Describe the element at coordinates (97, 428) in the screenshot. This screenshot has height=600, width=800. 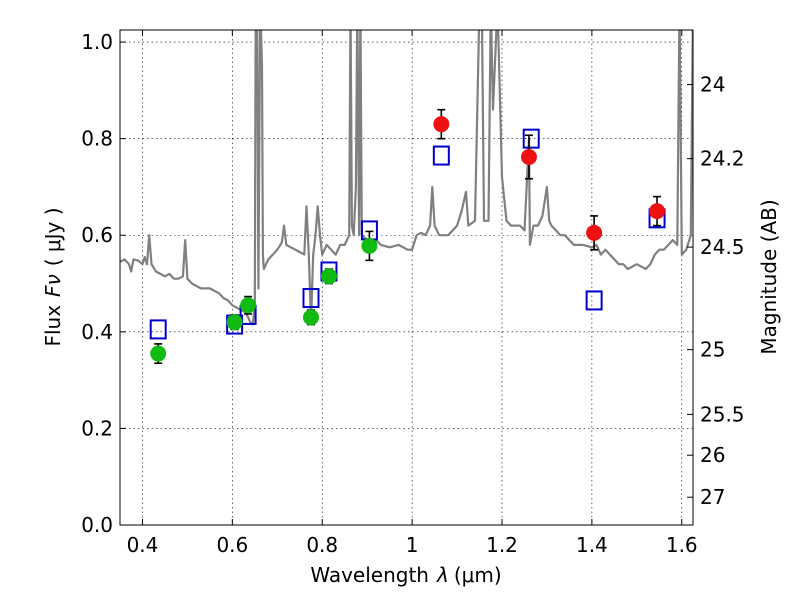
I see `y-tick-label: 0.2` at that location.